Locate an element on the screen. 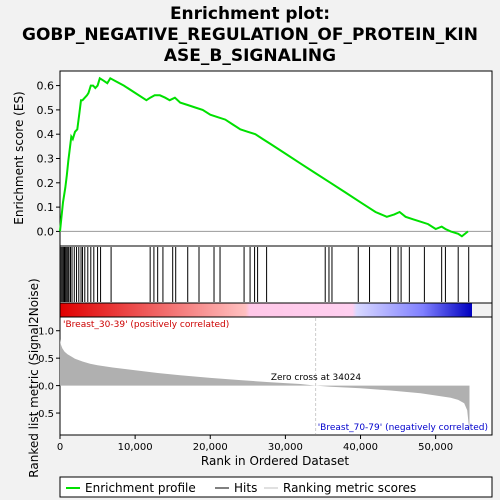 The image size is (500, 500). es-y-axis: 0.0 0.1 0.2 0.3 0.4 0.5 0.6 is located at coordinates (48, 159).